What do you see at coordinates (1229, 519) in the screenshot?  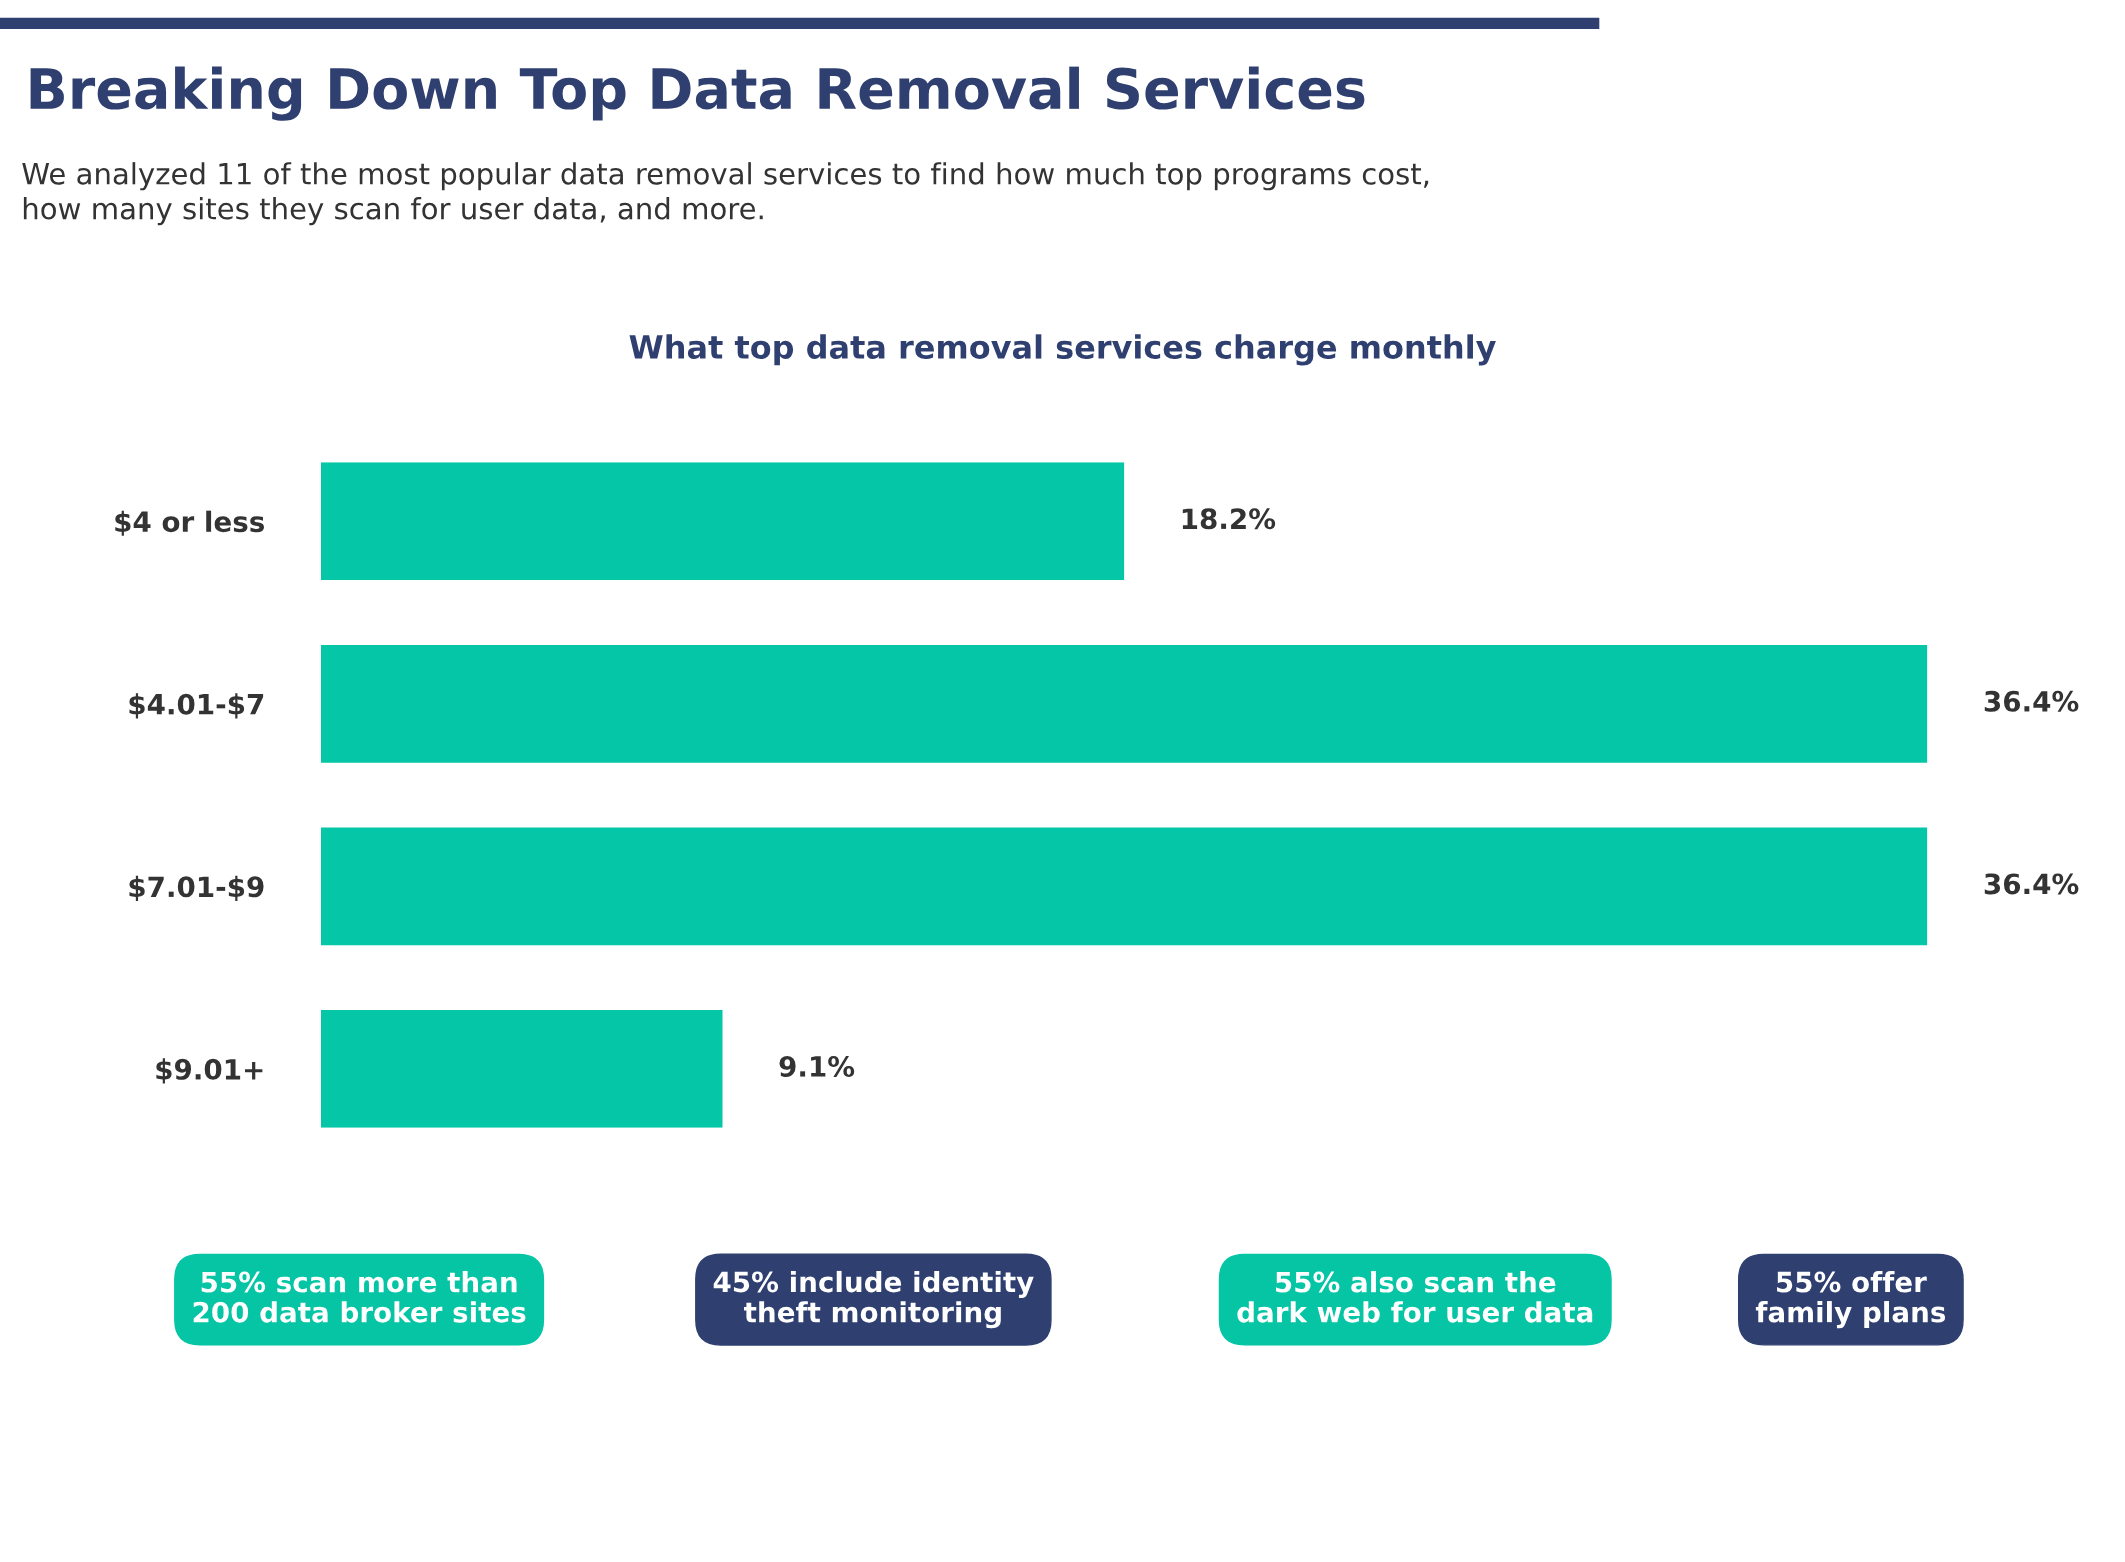 I see `data-label: 18.2%` at bounding box center [1229, 519].